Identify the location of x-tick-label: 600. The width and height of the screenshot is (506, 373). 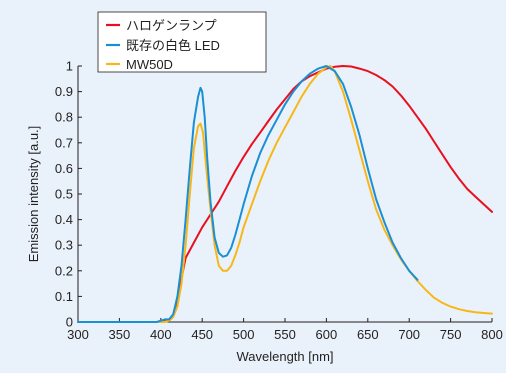
(327, 334).